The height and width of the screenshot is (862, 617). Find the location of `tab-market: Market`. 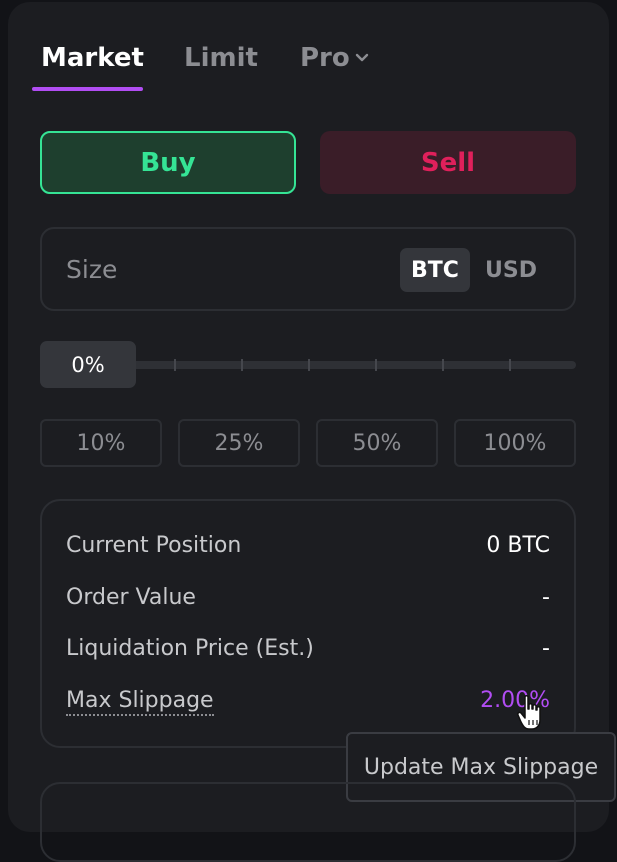

tab-market: Market is located at coordinates (92, 58).